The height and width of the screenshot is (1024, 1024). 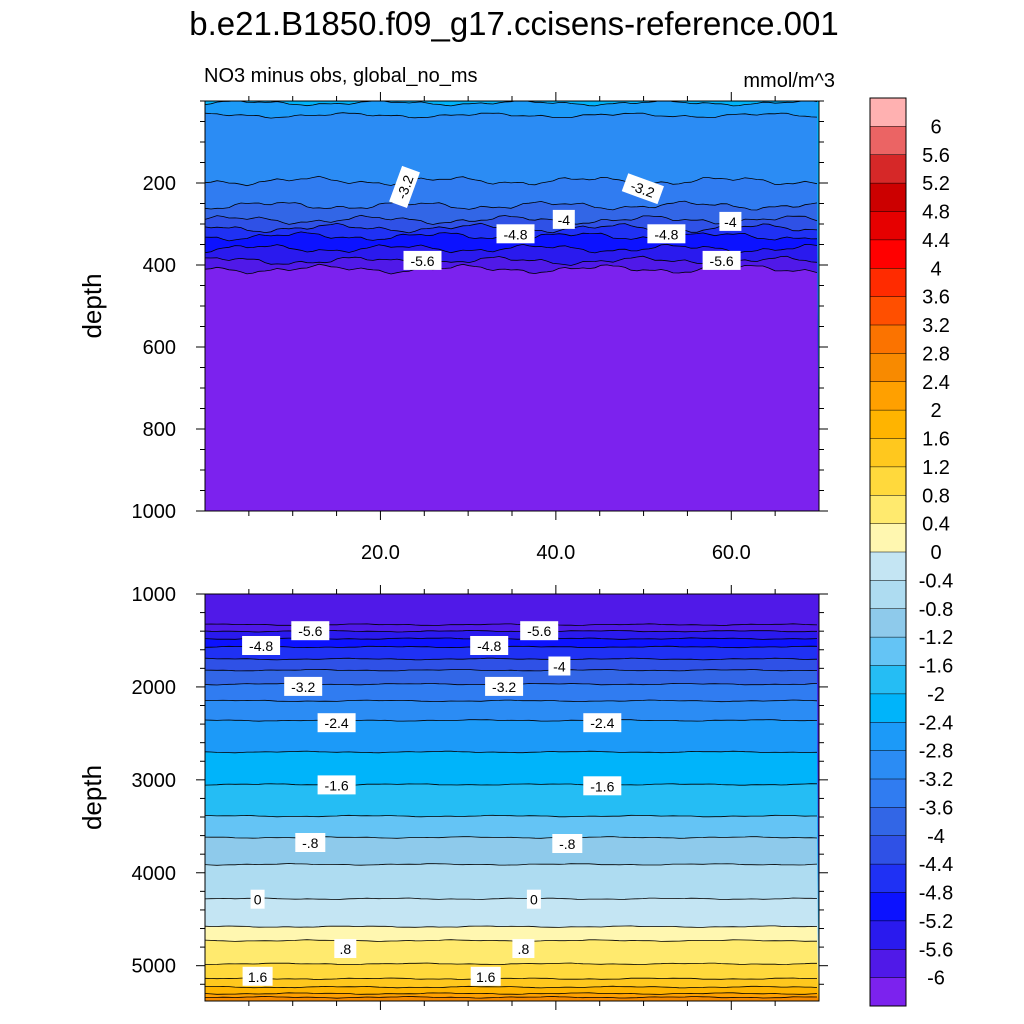 I want to click on colorbar-label: 3.6, so click(x=936, y=298).